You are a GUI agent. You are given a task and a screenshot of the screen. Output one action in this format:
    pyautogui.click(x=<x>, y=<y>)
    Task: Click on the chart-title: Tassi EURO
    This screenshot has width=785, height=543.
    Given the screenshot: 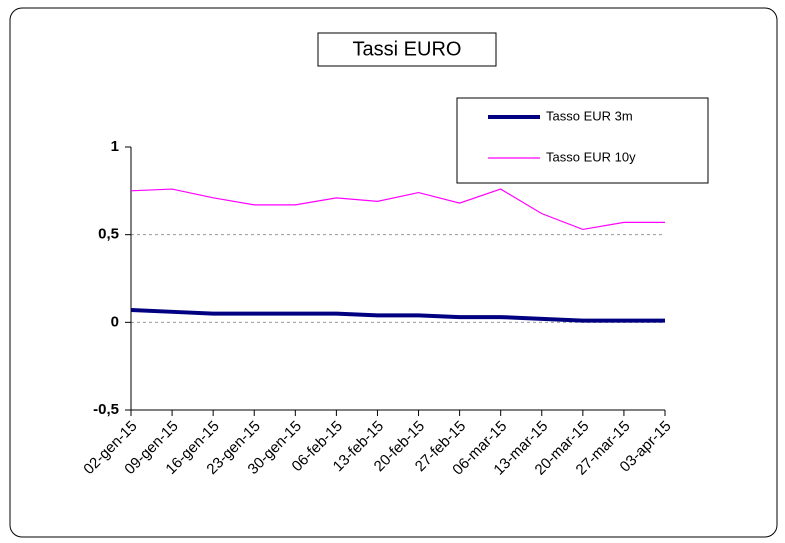 What is the action you would take?
    pyautogui.click(x=407, y=49)
    